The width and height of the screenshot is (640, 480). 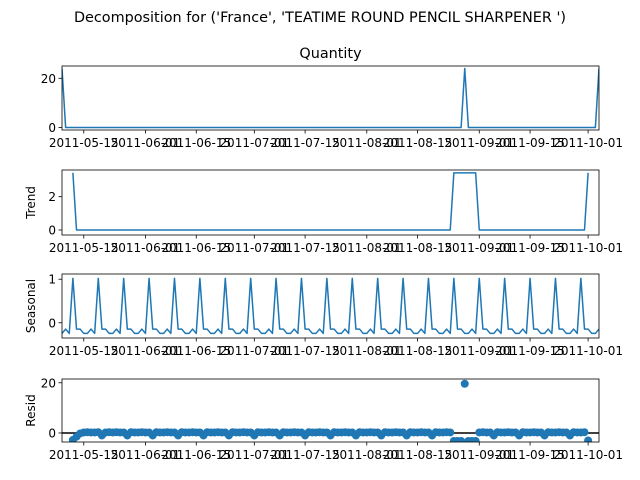 What do you see at coordinates (31, 306) in the screenshot?
I see `panel-ylabel: Seasonal` at bounding box center [31, 306].